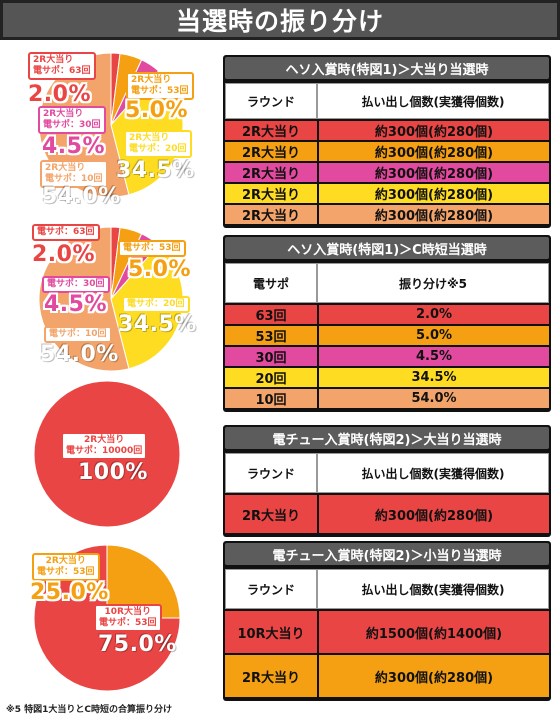 The image size is (560, 720). Describe the element at coordinates (157, 324) in the screenshot. I see `pie2-pct-20: 34.5%` at that location.